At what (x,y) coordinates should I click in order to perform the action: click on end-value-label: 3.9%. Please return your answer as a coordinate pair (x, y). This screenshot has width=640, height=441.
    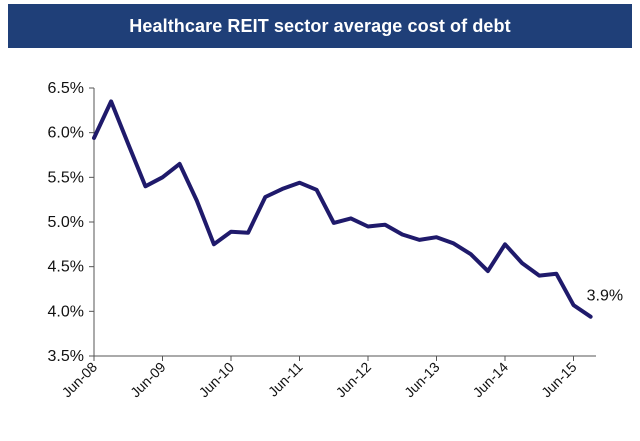
    Looking at the image, I should click on (605, 296).